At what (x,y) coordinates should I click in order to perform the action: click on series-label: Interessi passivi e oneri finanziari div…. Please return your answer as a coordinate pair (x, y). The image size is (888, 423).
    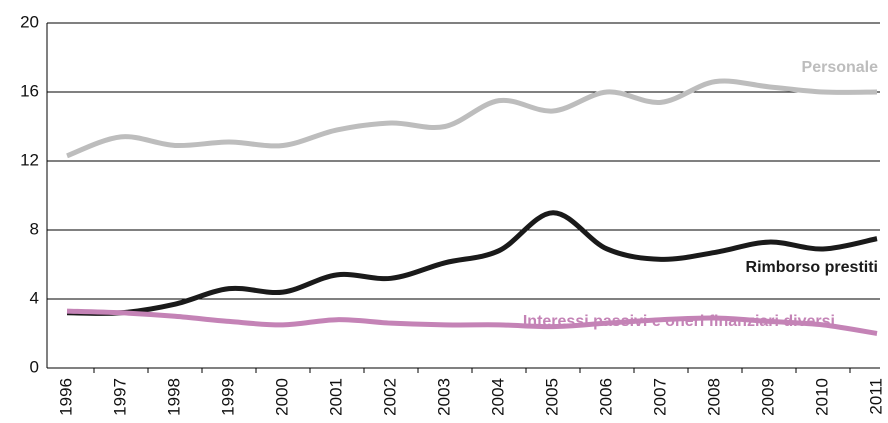
    Looking at the image, I should click on (679, 321).